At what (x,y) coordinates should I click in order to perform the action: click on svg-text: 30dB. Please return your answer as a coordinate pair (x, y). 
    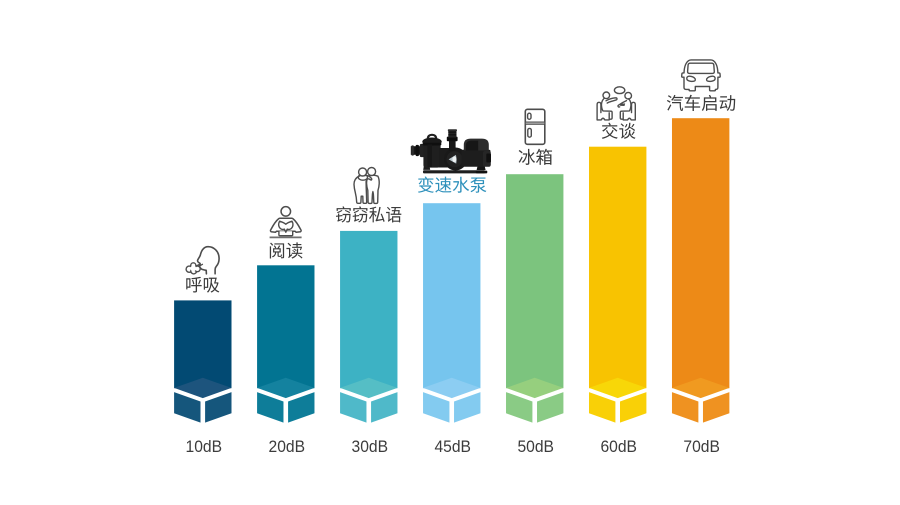
    Looking at the image, I should click on (370, 446).